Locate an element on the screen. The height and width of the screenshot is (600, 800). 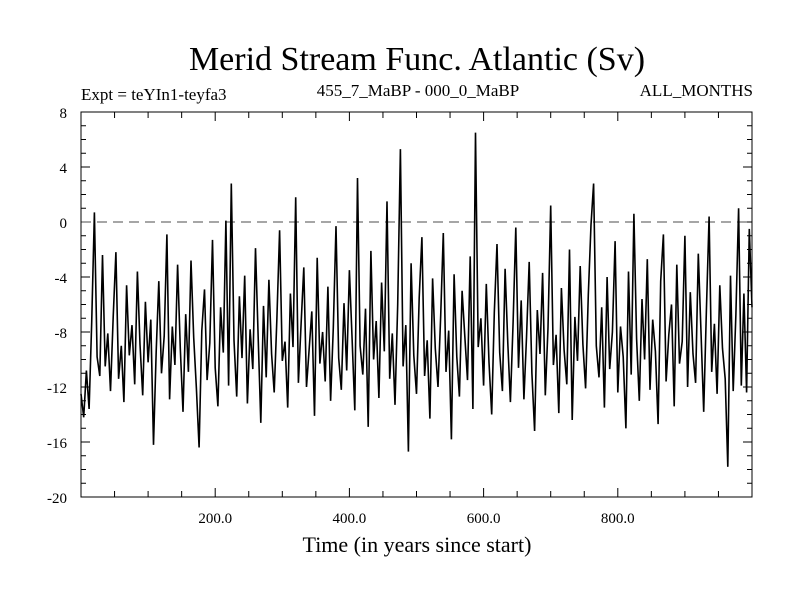
x-tick-label: 200.0 is located at coordinates (215, 519).